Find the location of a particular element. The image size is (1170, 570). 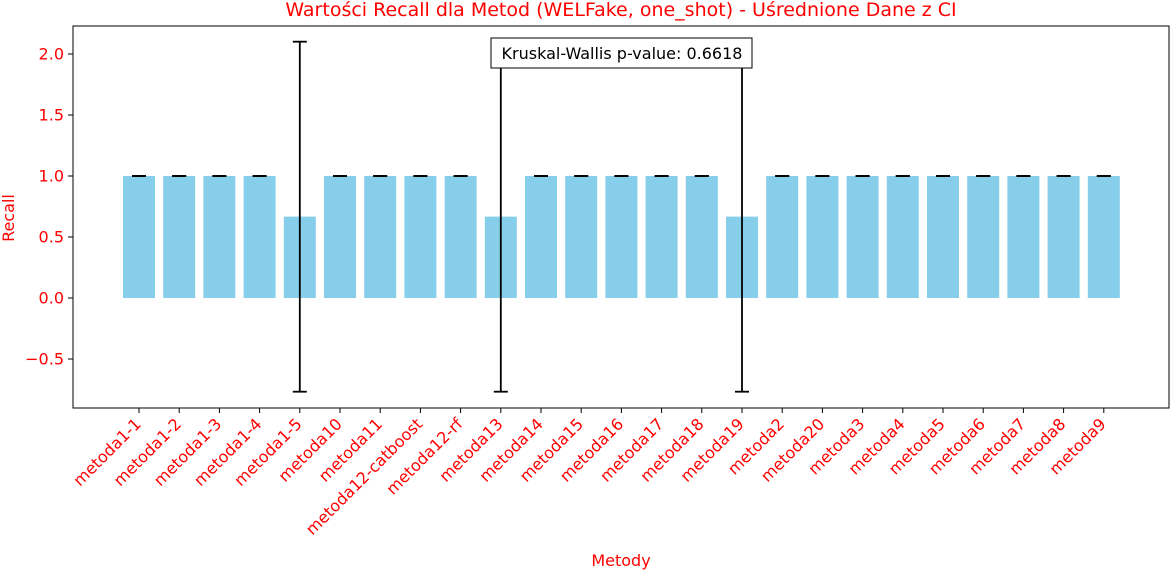

bar-metoda16 is located at coordinates (621, 237).